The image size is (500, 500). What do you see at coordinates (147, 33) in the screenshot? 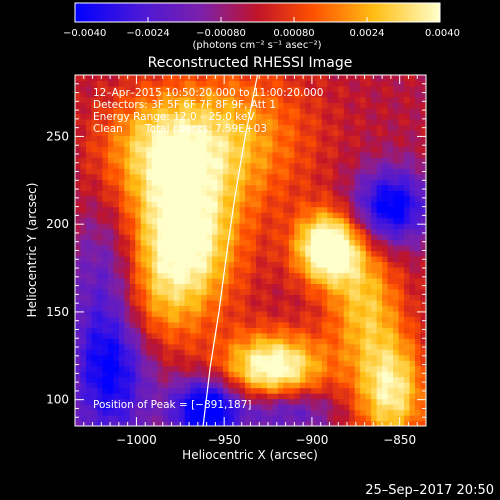
I see `colorbar-tick-label: −0.0024` at bounding box center [147, 33].